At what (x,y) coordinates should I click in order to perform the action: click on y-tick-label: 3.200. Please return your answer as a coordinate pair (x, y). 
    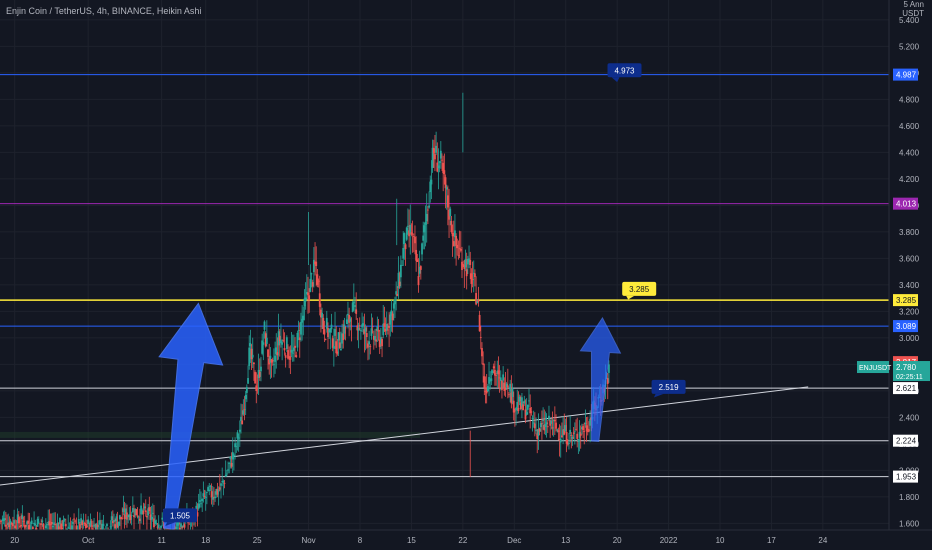
    Looking at the image, I should click on (909, 311).